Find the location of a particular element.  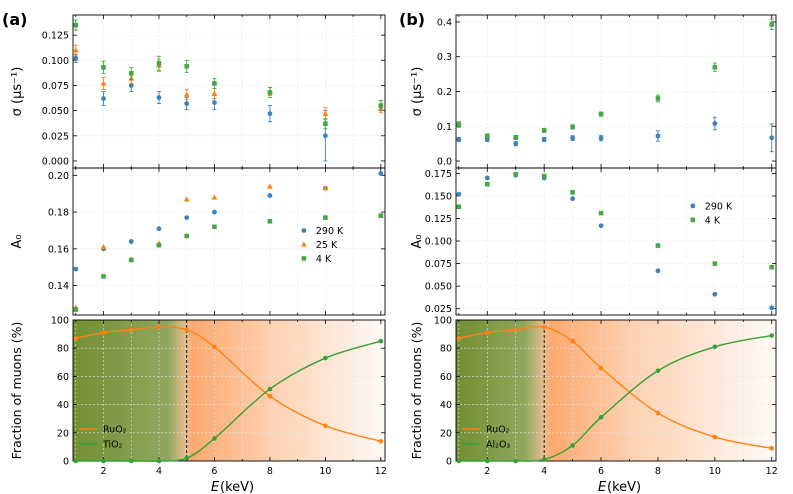

x-tick-label: 10 is located at coordinates (715, 471).